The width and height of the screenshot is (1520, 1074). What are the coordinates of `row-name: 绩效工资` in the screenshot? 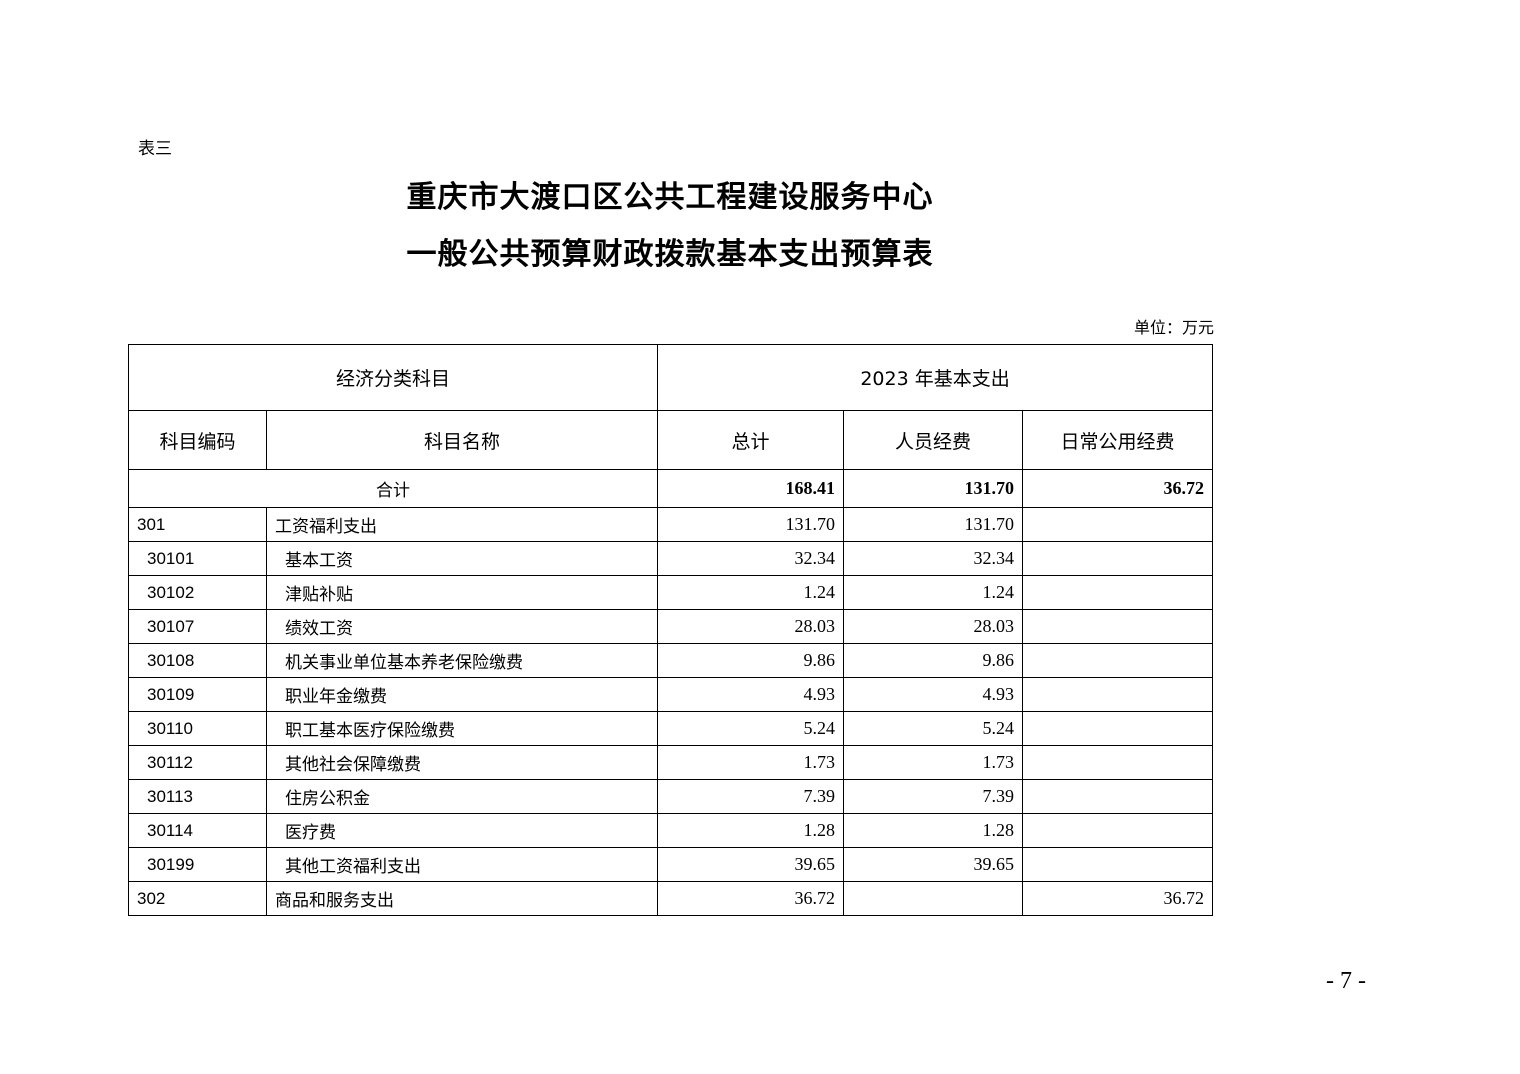 It's located at (462, 626).